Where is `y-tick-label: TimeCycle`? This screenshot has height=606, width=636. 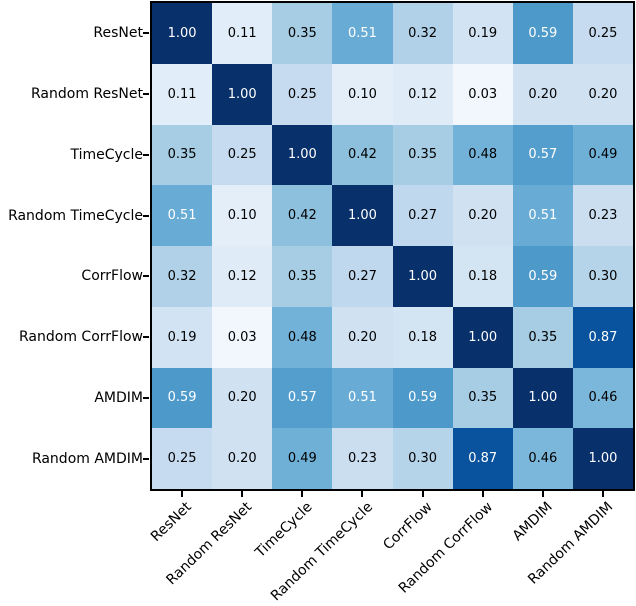 y-tick-label: TimeCycle is located at coordinates (106, 154).